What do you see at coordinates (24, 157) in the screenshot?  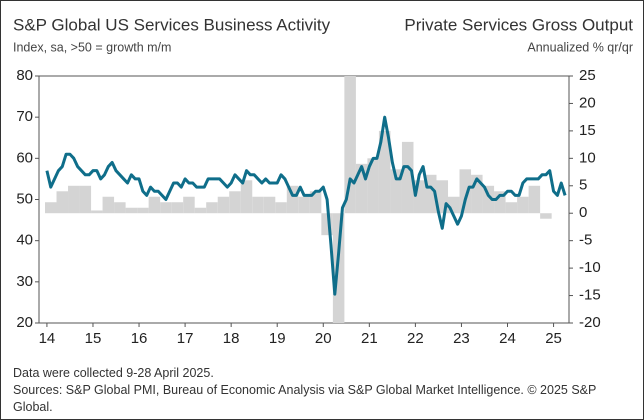 I see `y-tick-label: 60` at bounding box center [24, 157].